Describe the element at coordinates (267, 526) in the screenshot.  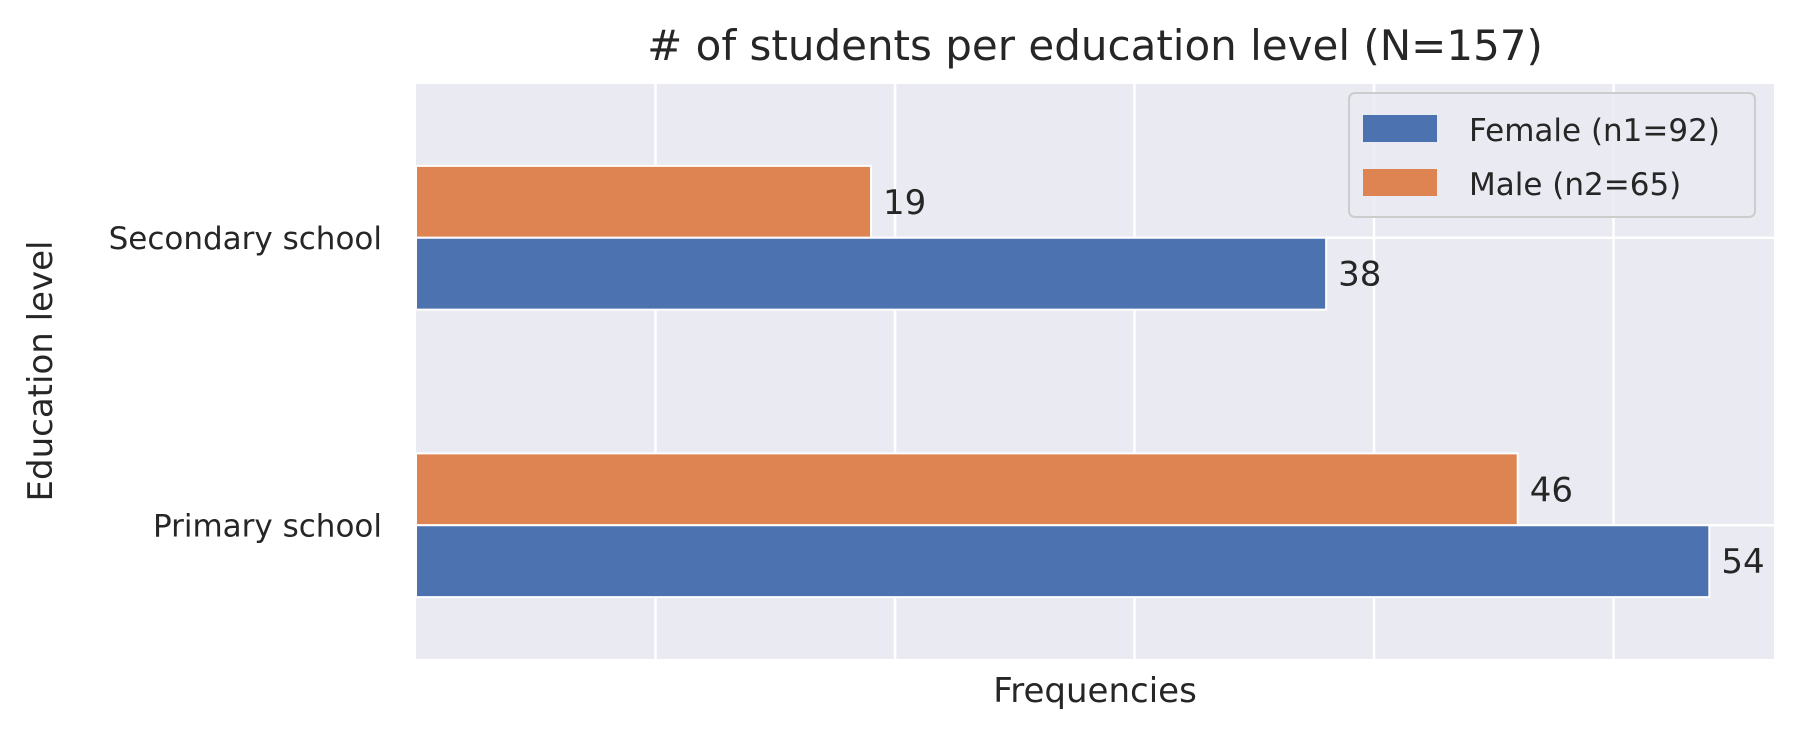
I see `y-tick-label: Primary school` at that location.